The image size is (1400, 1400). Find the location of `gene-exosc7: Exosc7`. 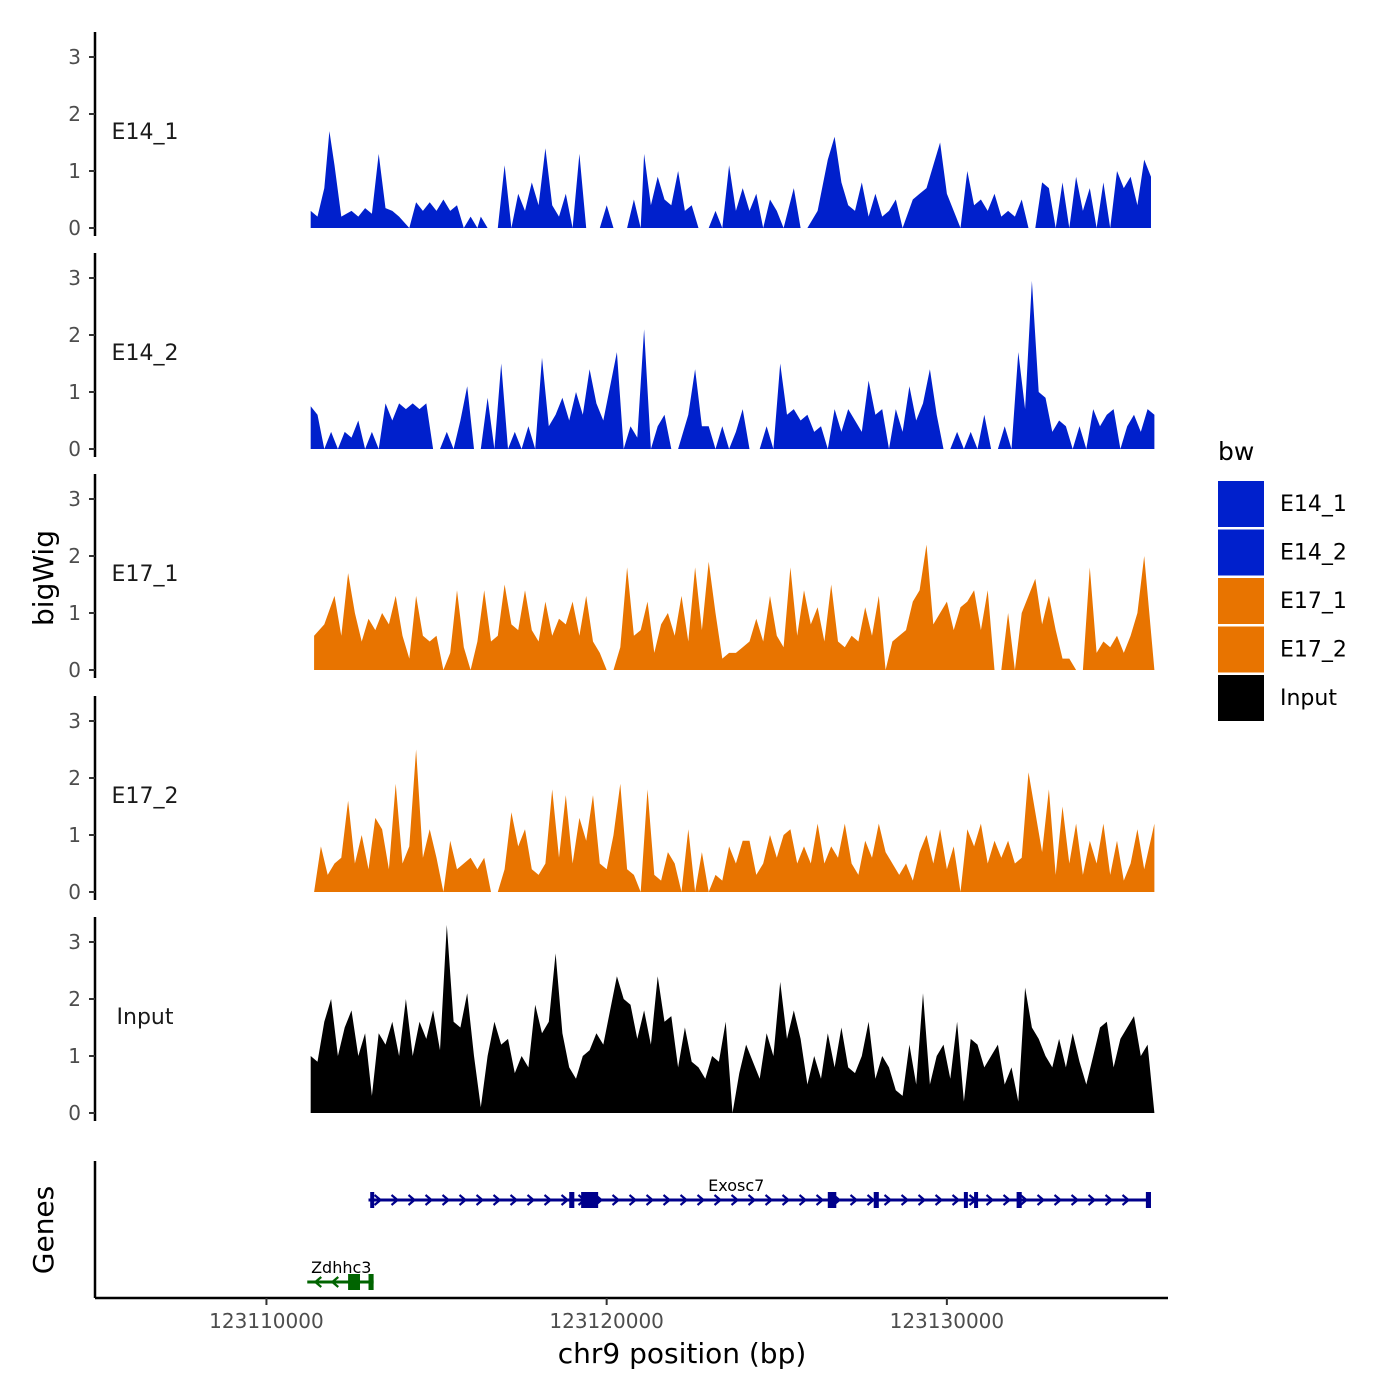

gene-exosc7: Exosc7 is located at coordinates (759, 1192).